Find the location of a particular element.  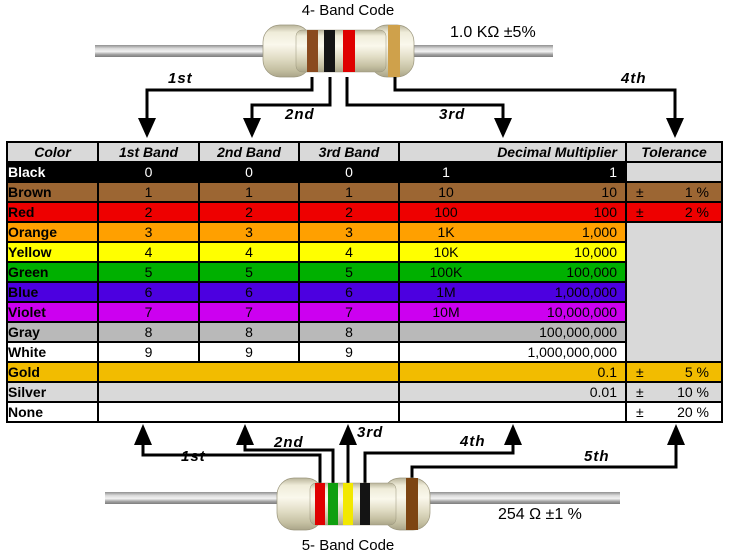

band2-cell: 9 is located at coordinates (249, 352).